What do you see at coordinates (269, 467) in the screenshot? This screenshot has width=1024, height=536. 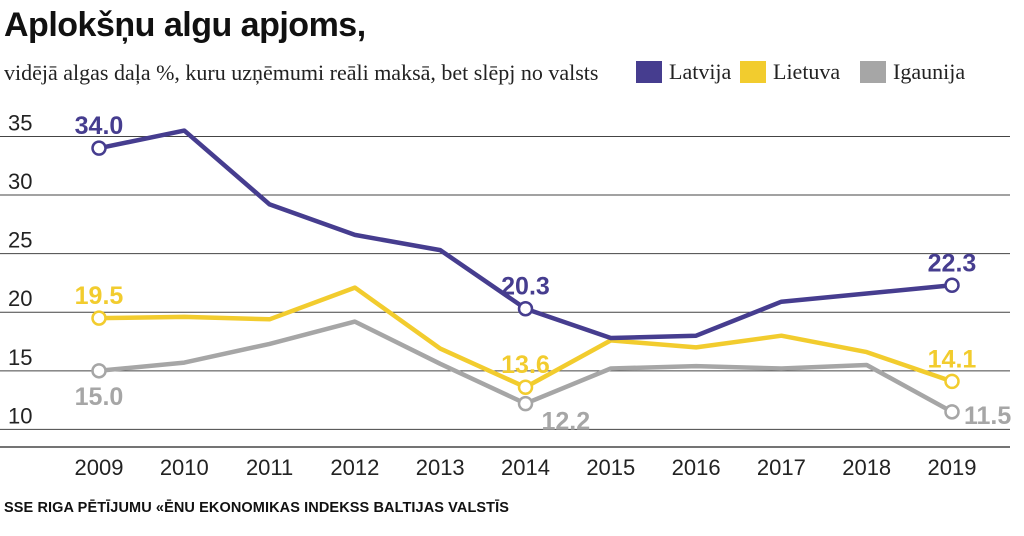 I see `x-tick-label: 2011` at bounding box center [269, 467].